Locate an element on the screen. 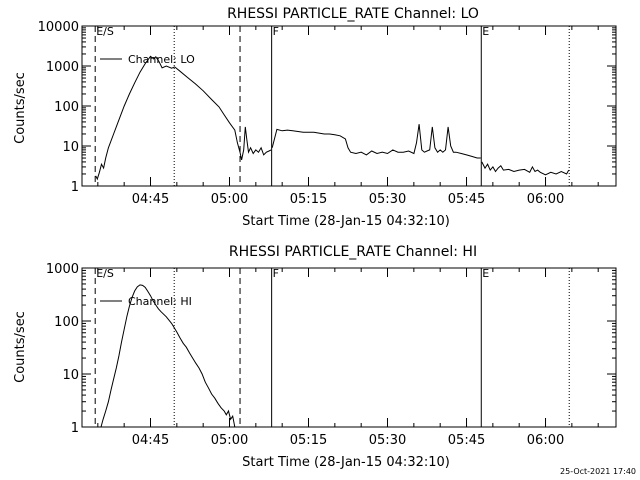 This screenshot has height=480, width=640. footer-timestamp: 25-Oct-2021 17:40 is located at coordinates (598, 471).